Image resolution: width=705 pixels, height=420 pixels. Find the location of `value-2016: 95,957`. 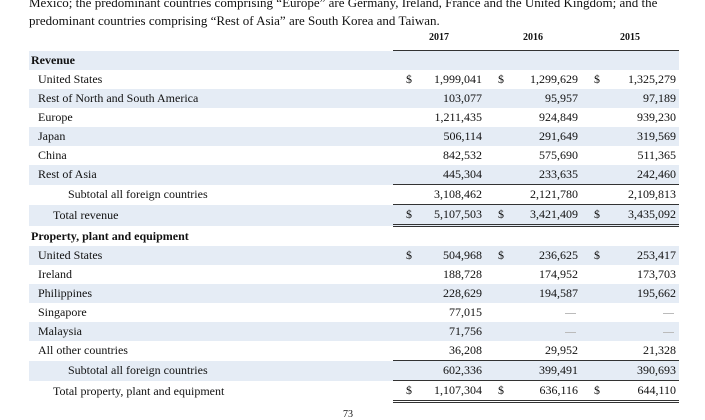

value-2016: 95,957 is located at coordinates (543, 98).